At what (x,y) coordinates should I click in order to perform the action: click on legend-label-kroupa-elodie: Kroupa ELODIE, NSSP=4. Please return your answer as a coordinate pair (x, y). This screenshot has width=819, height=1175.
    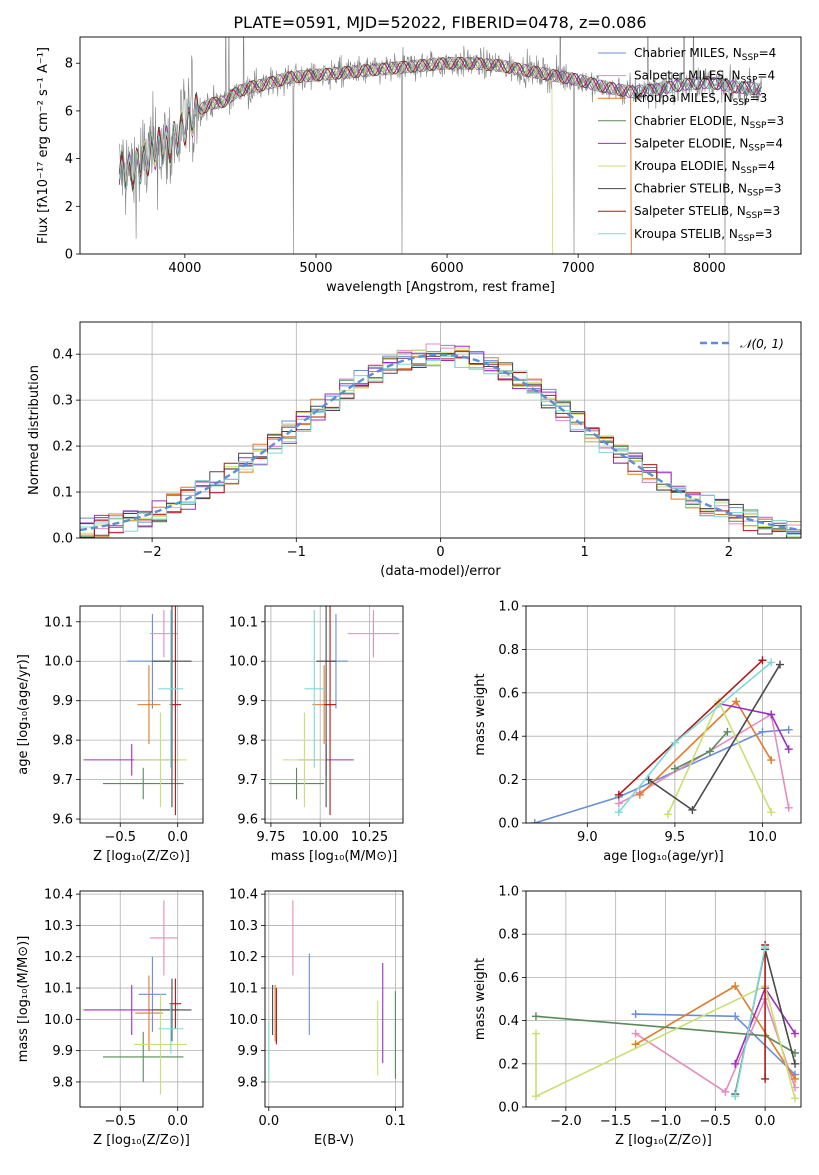
    Looking at the image, I should click on (704, 167).